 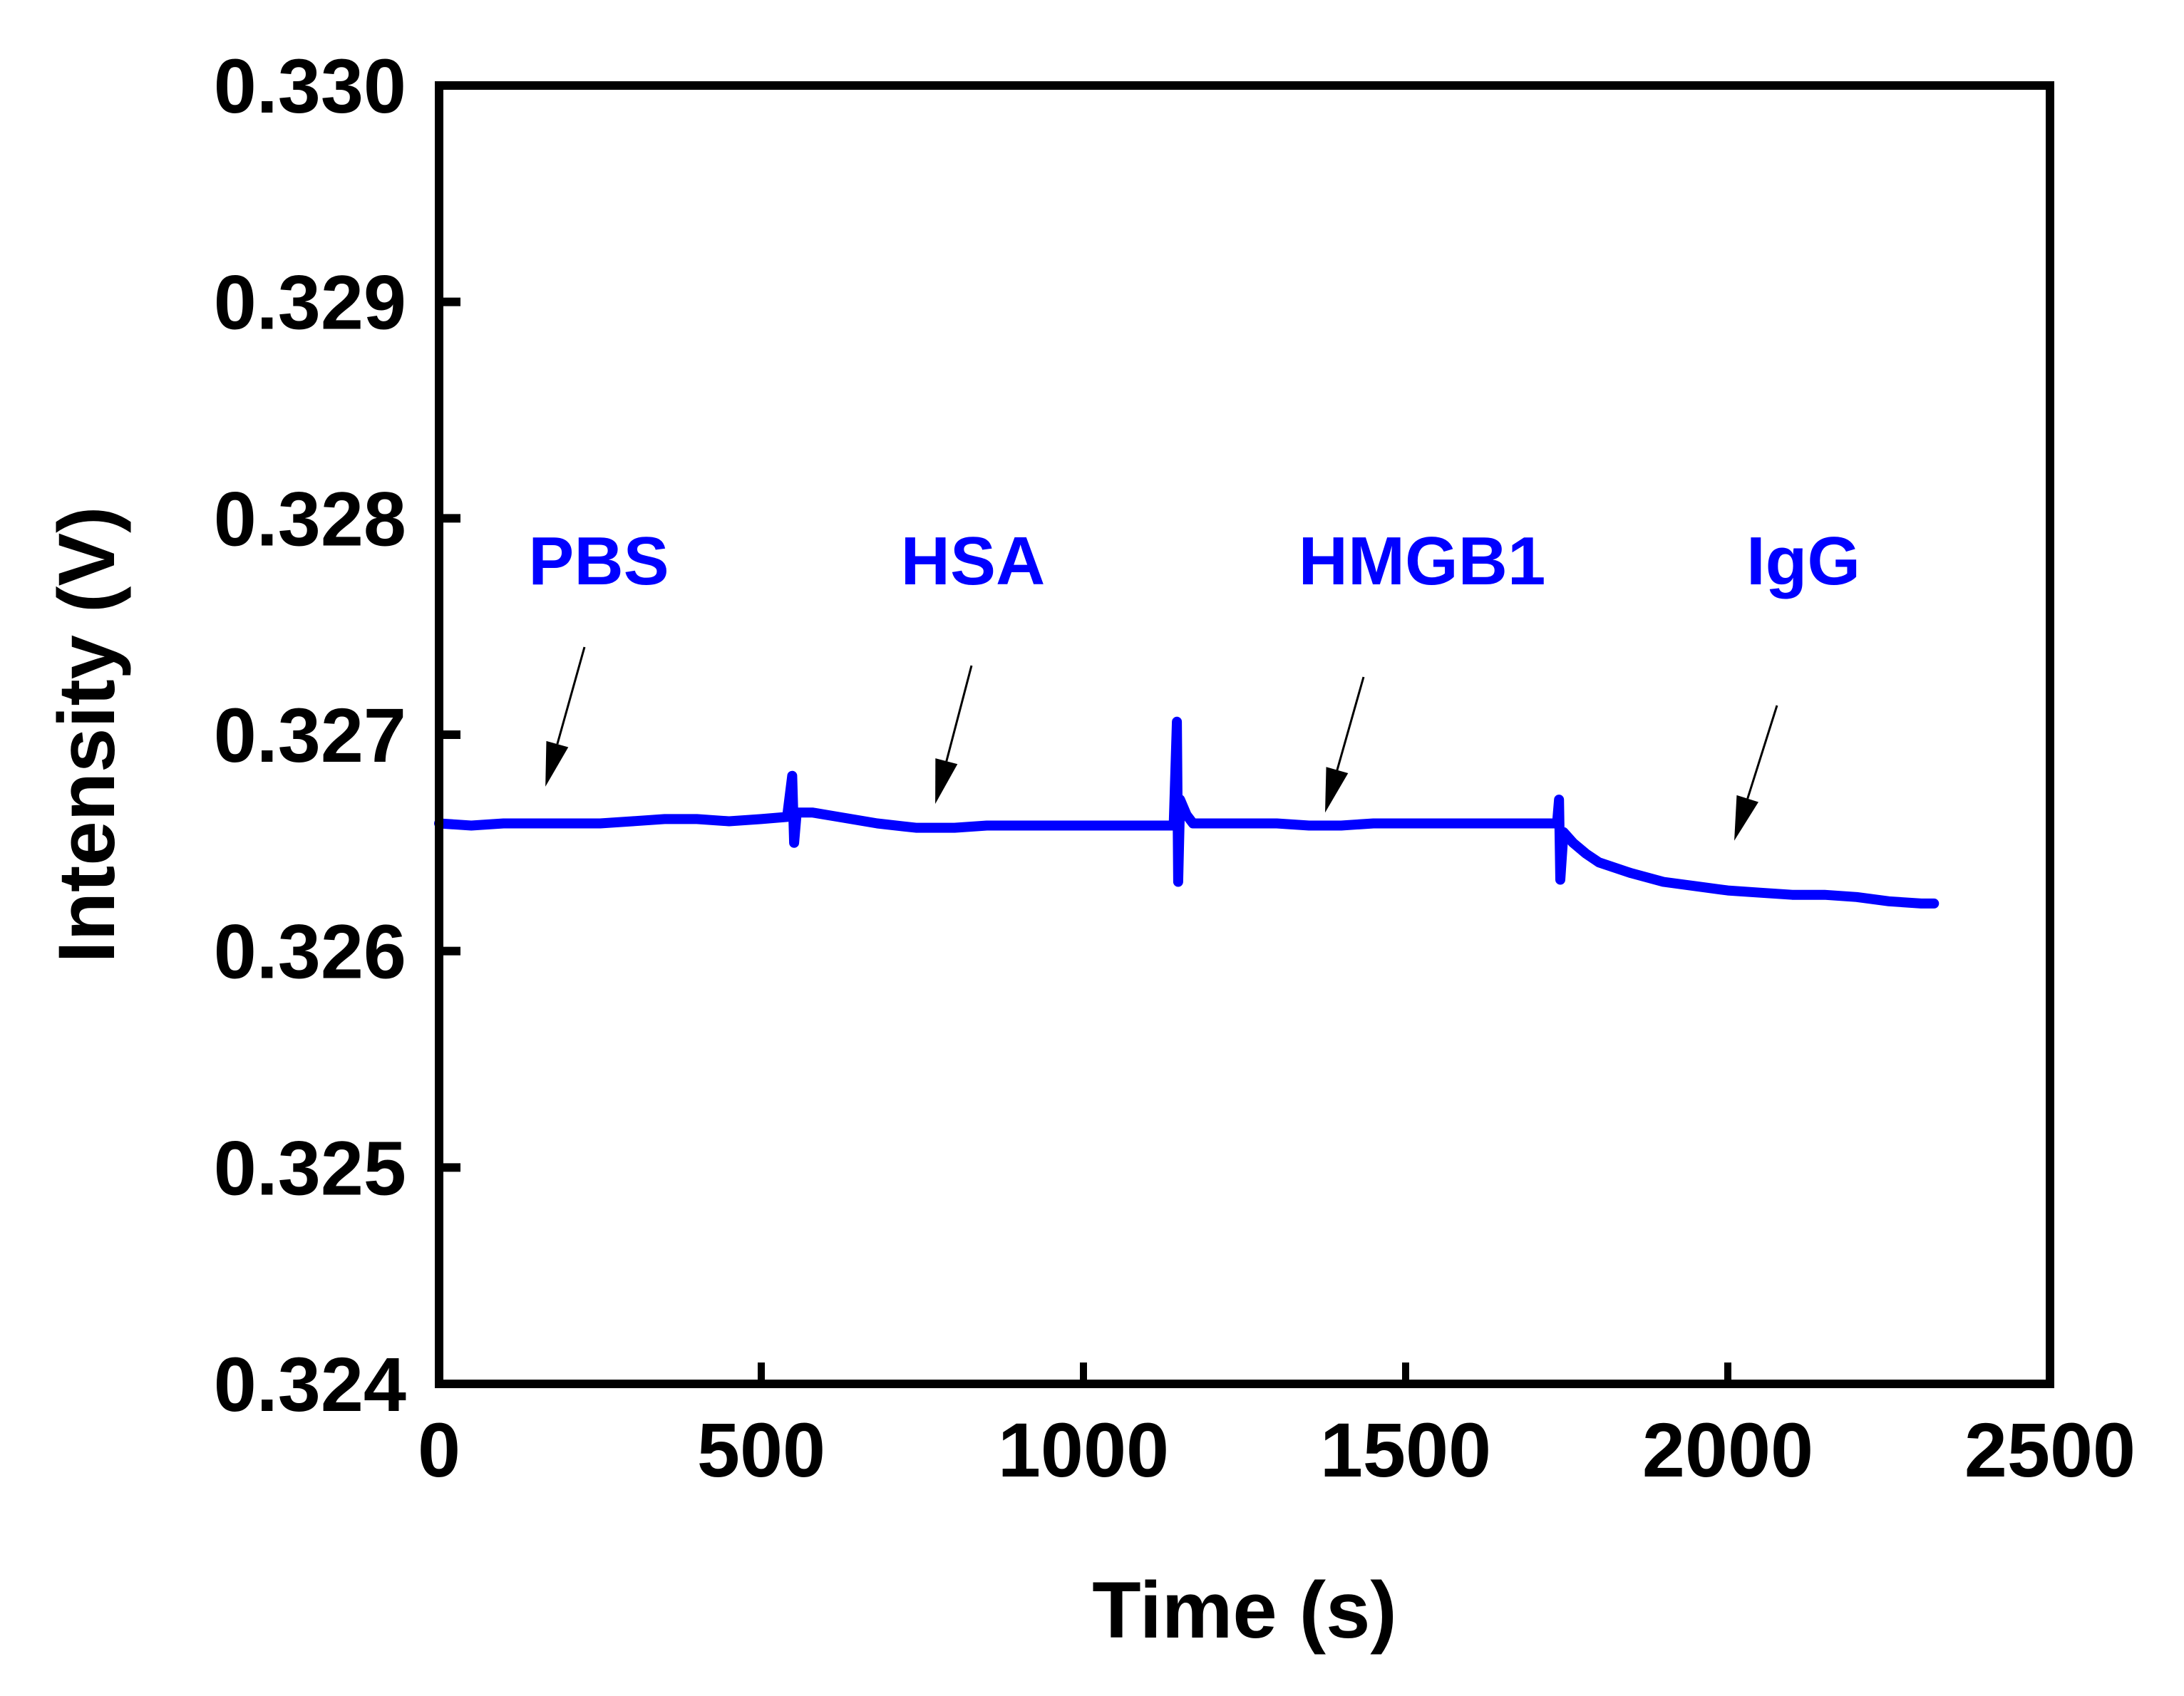 What do you see at coordinates (310, 1384) in the screenshot?
I see `y-tick-label: 0.324` at bounding box center [310, 1384].